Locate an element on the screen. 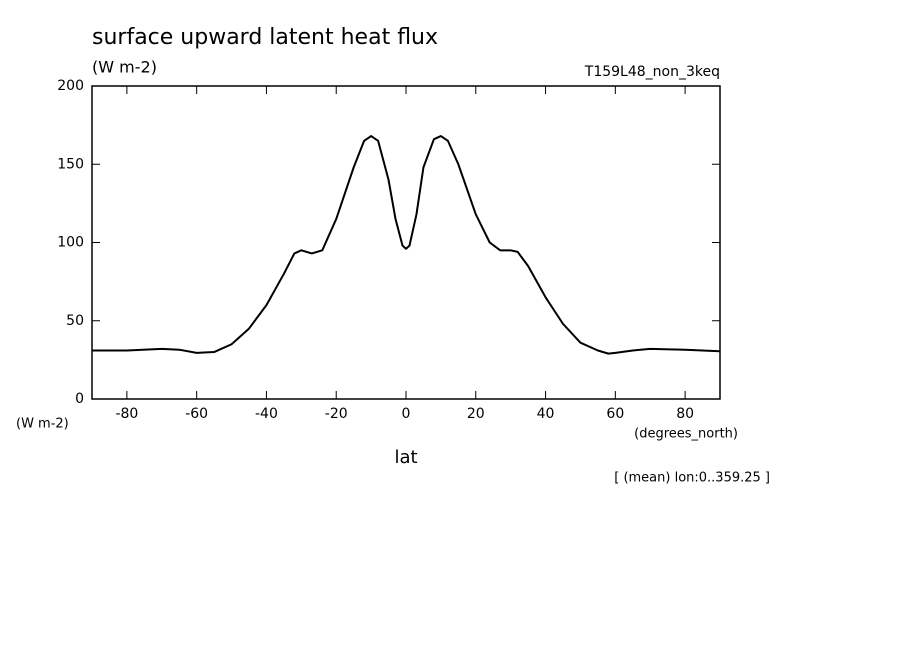  x-tick-label: 80 is located at coordinates (685, 414).